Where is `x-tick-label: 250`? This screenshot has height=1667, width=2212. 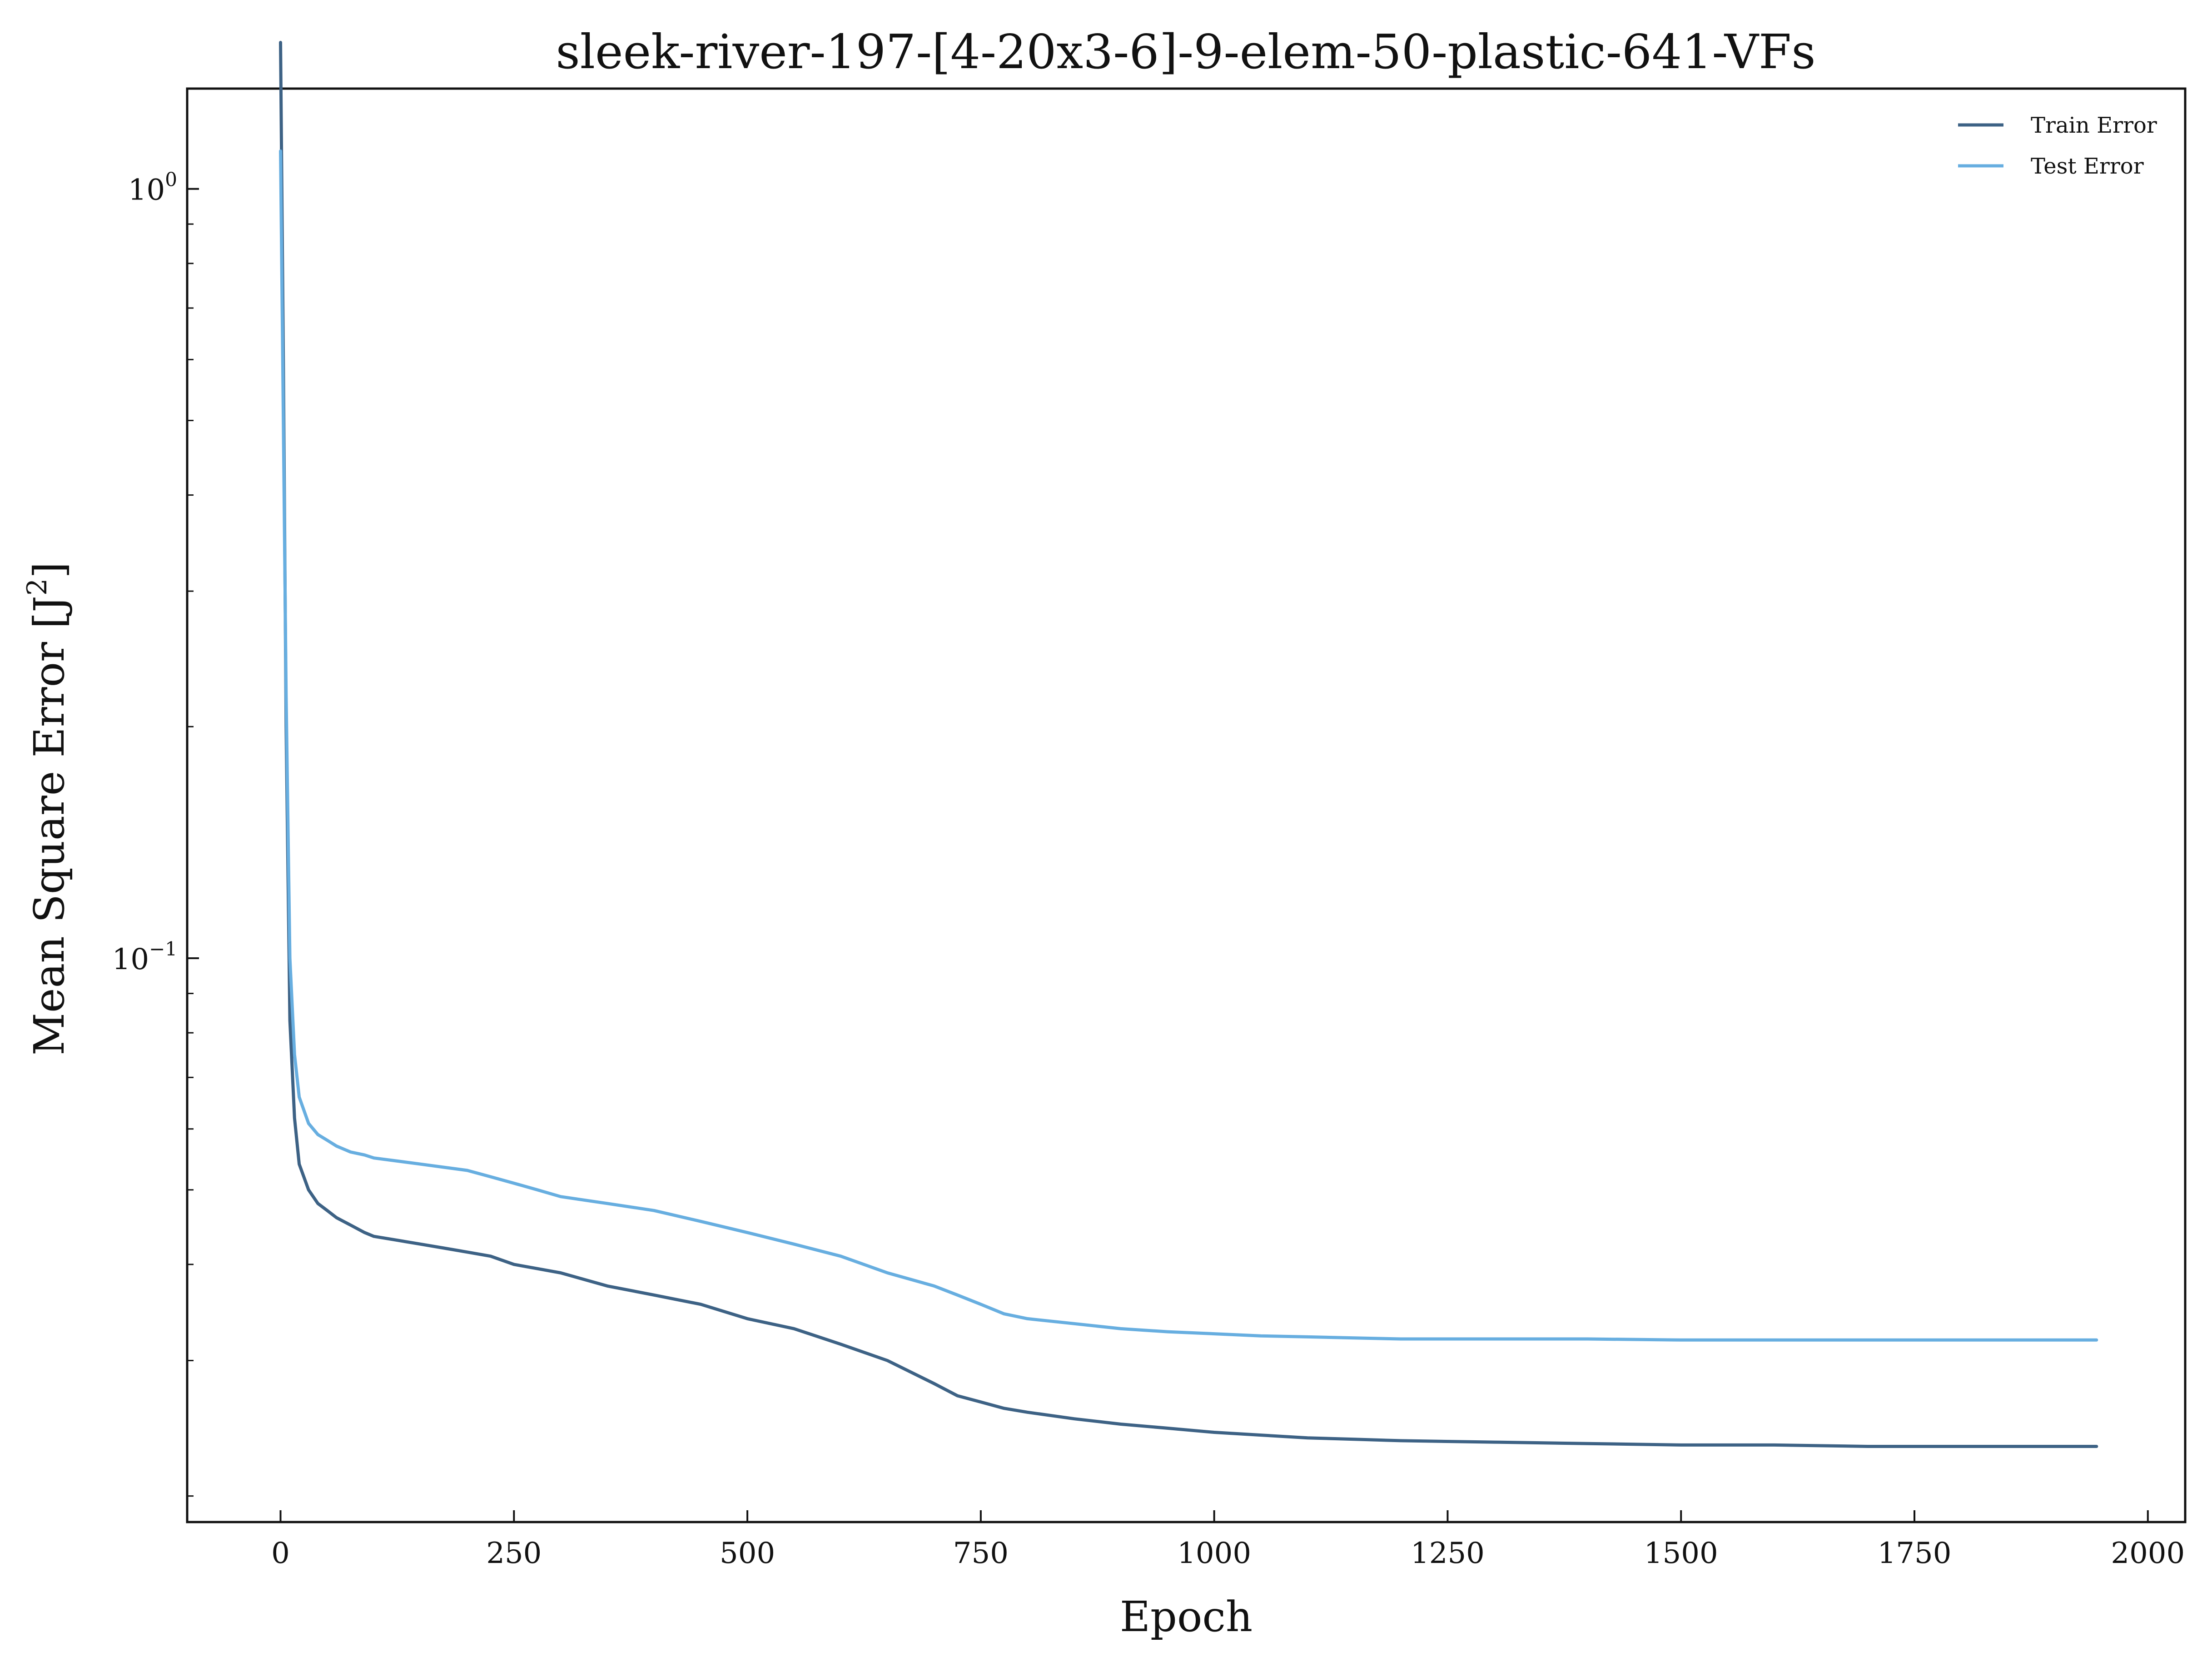 x-tick-label: 250 is located at coordinates (514, 1553).